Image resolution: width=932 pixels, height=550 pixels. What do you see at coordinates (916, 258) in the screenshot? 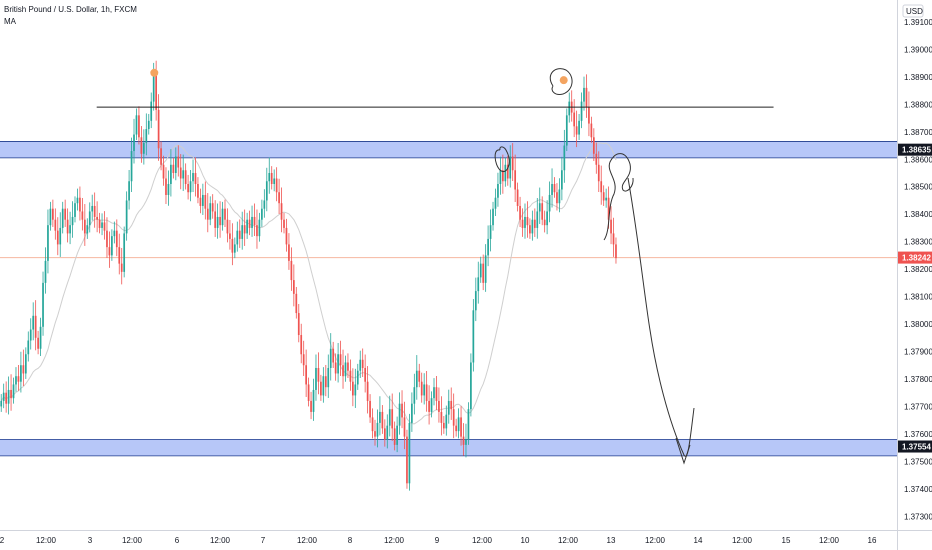
I see `price-label-text: 1.38242` at bounding box center [916, 258].